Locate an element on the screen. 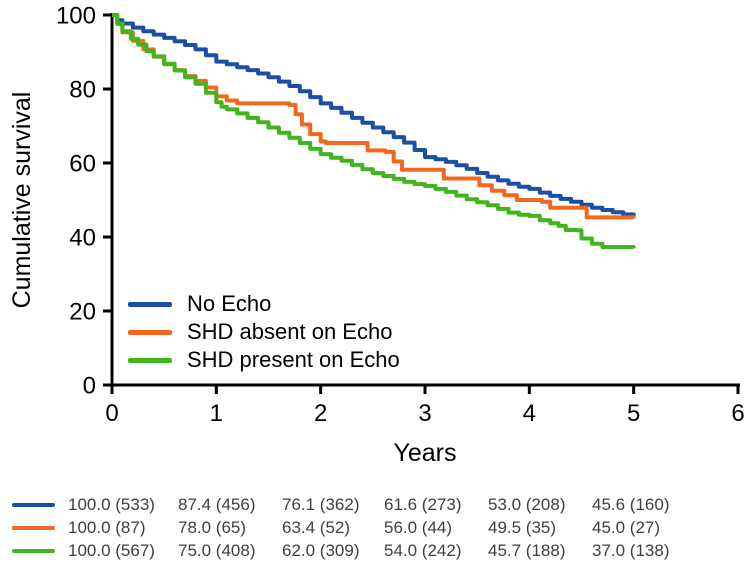 The width and height of the screenshot is (750, 572). risk-cell: 54.0 (242) is located at coordinates (423, 550).